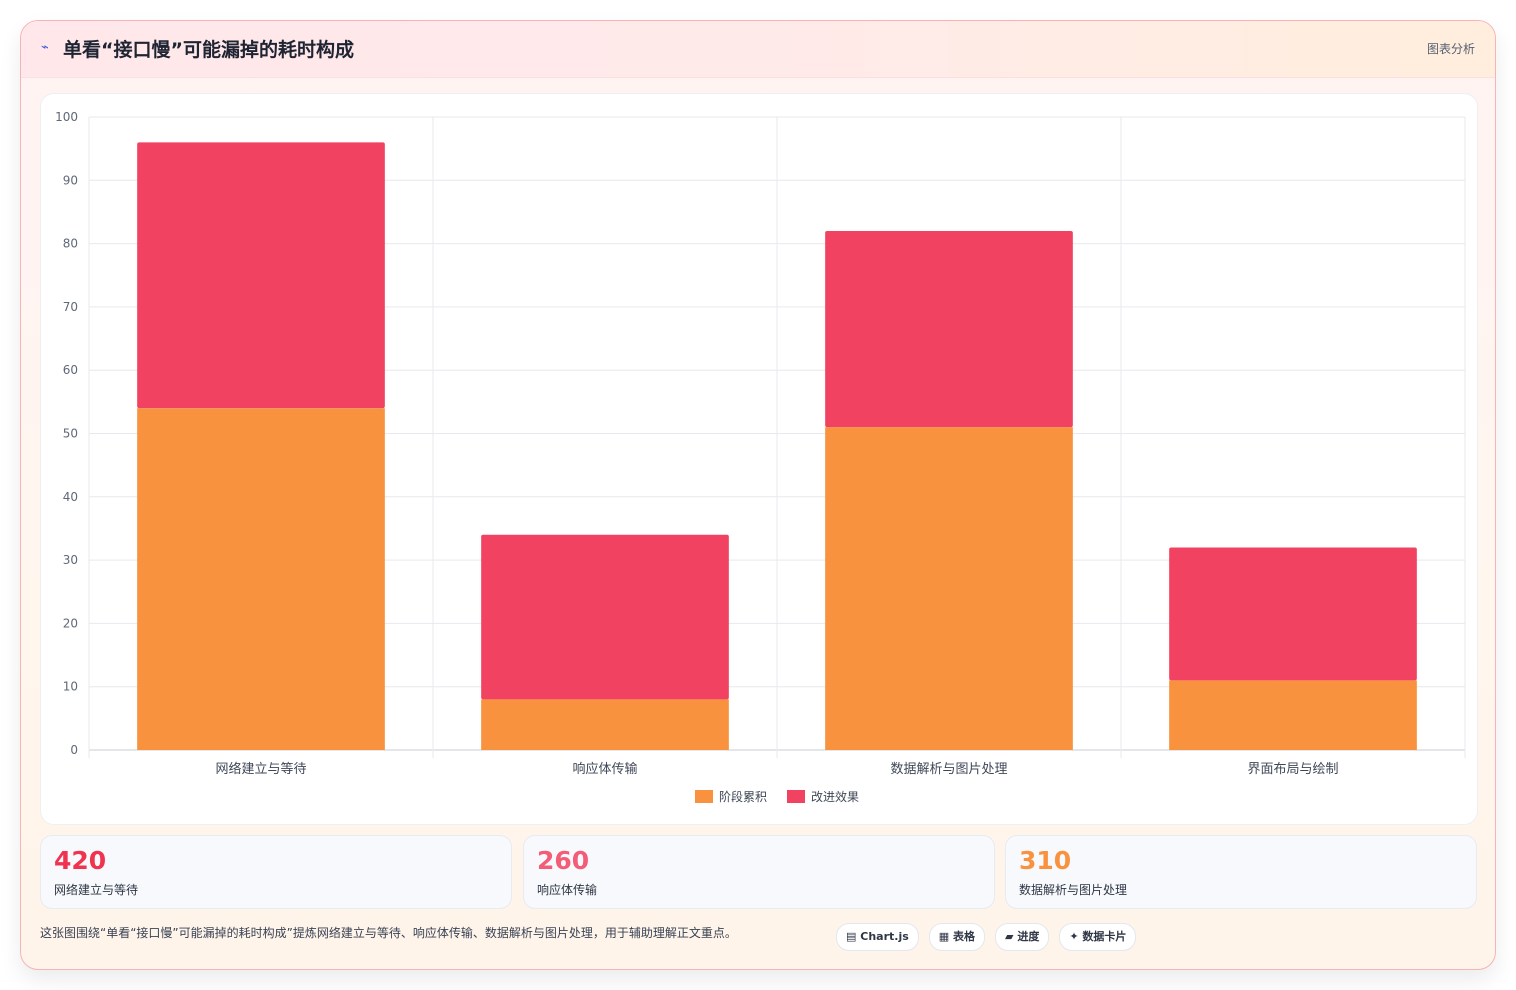 Image resolution: width=1516 pixels, height=990 pixels. I want to click on y-tick-label: 40, so click(70, 497).